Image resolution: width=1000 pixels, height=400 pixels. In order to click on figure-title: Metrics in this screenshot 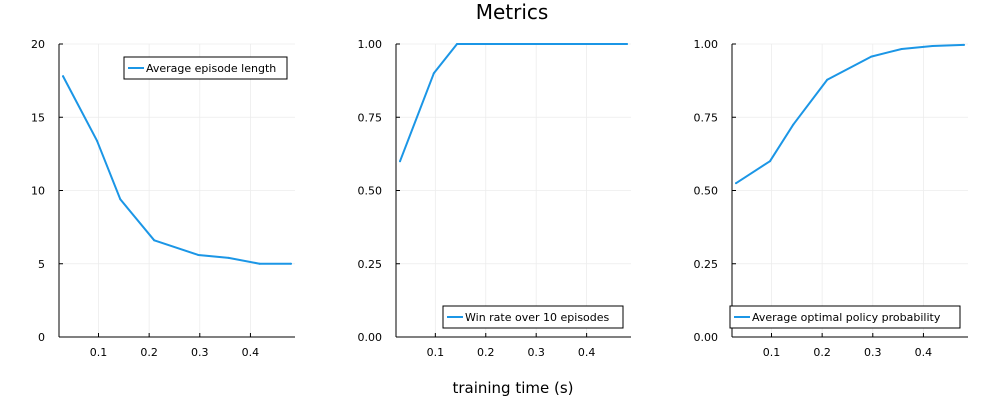, I will do `click(512, 12)`.